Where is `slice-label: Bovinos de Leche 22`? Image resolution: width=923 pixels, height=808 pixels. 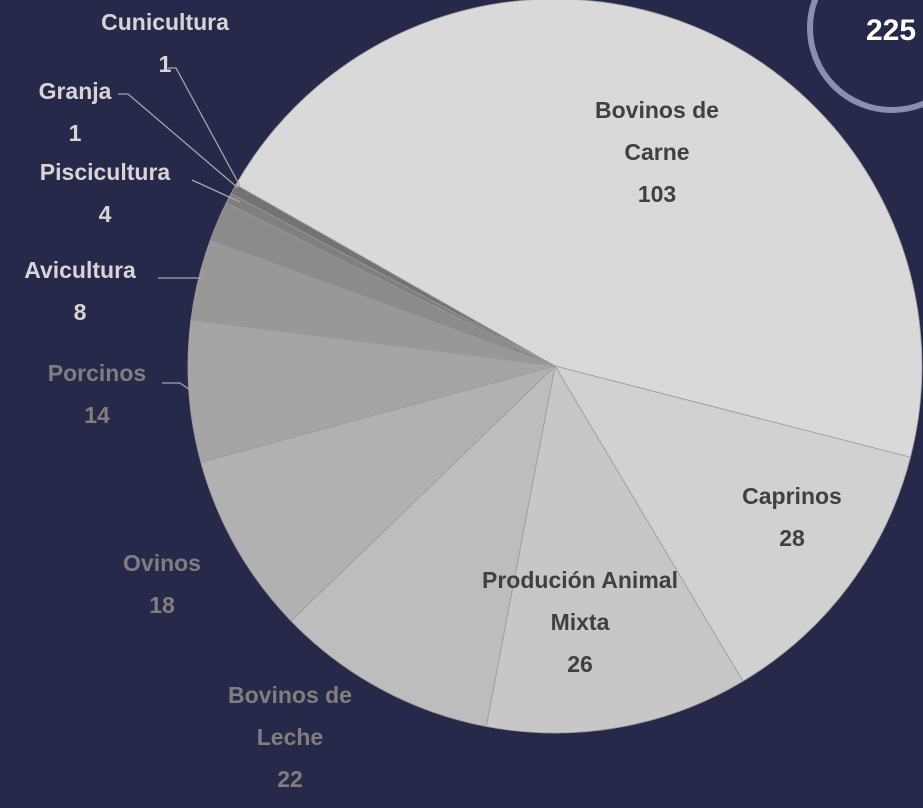
slice-label: Bovinos de Leche 22 is located at coordinates (290, 737).